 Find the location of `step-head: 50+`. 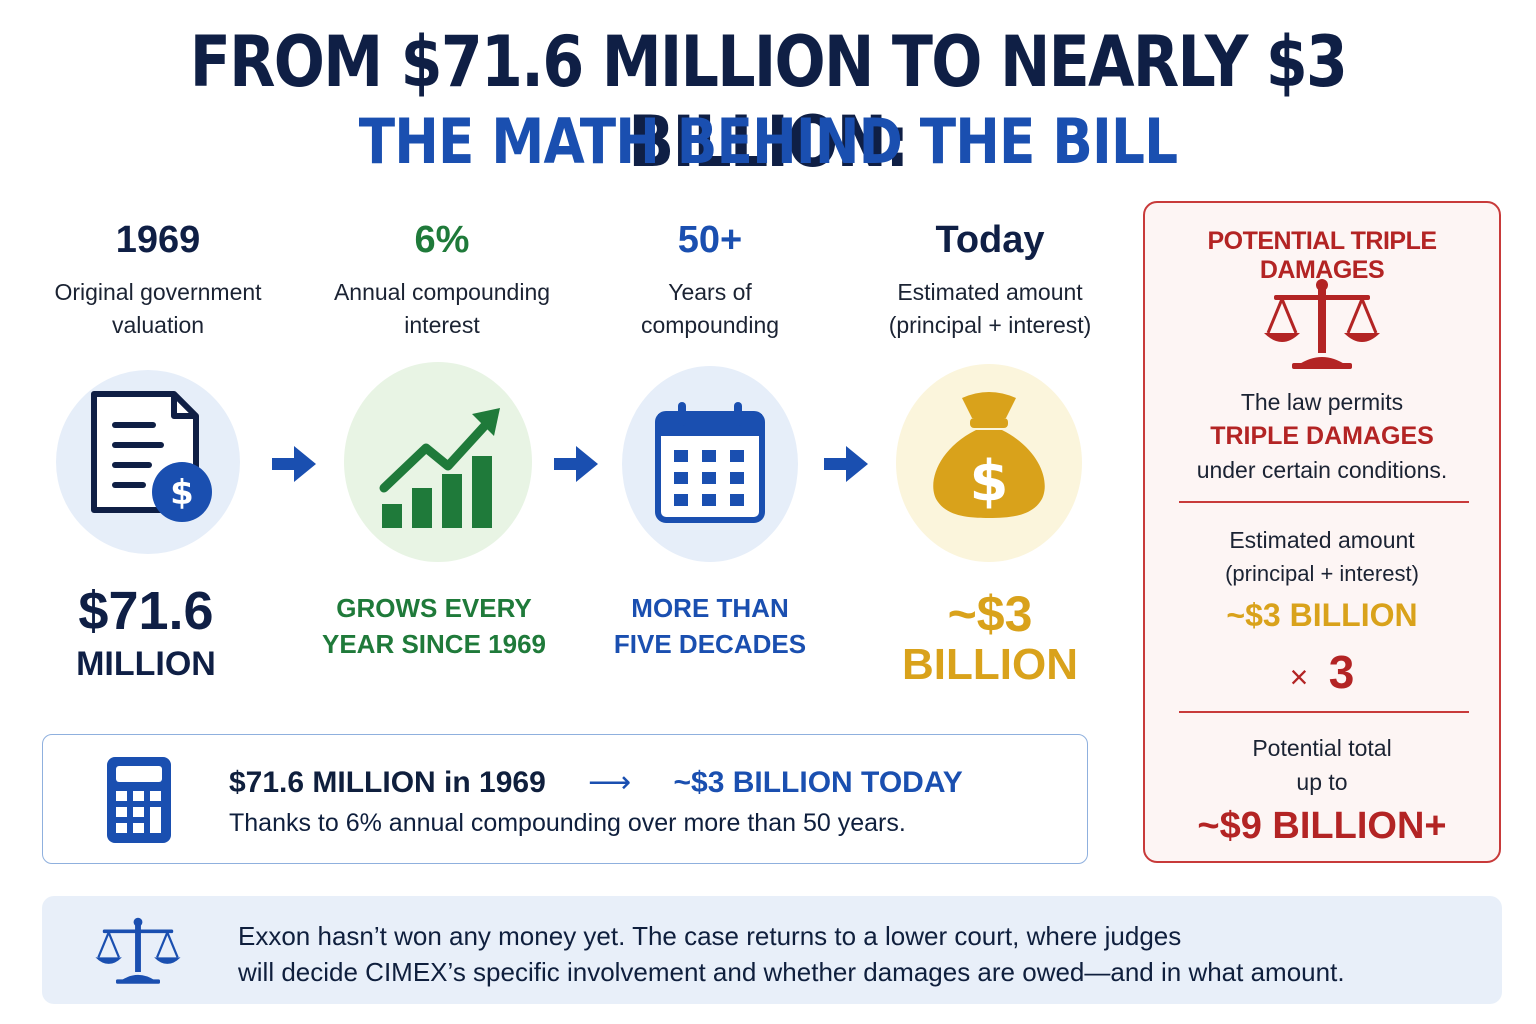

step-head: 50+ is located at coordinates (710, 240).